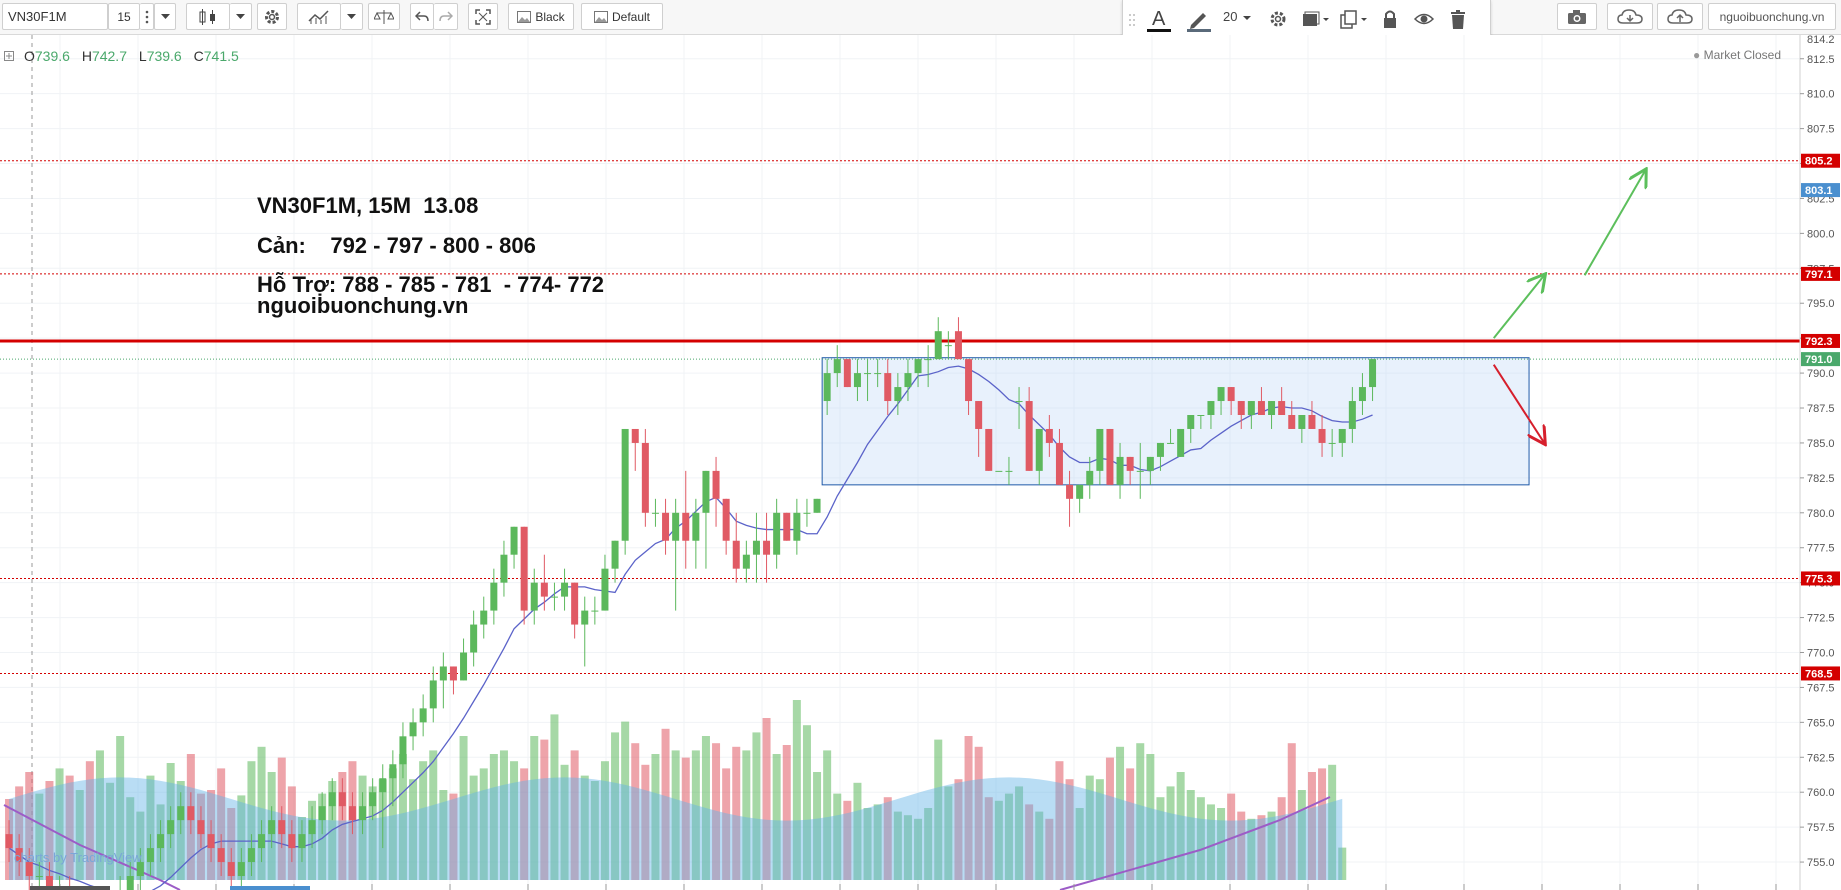 Image resolution: width=1841 pixels, height=890 pixels. I want to click on interval-dropdown-button, so click(165, 16).